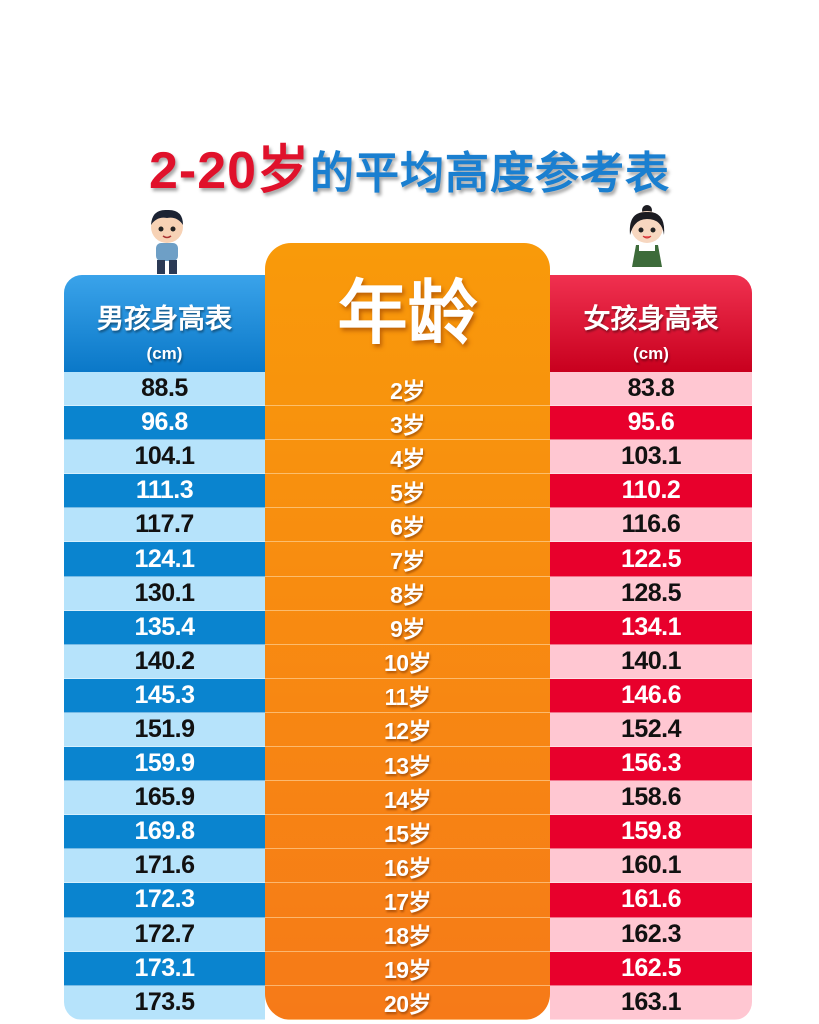 This screenshot has width=819, height=1024. I want to click on girls-cell: 146.6, so click(651, 695).